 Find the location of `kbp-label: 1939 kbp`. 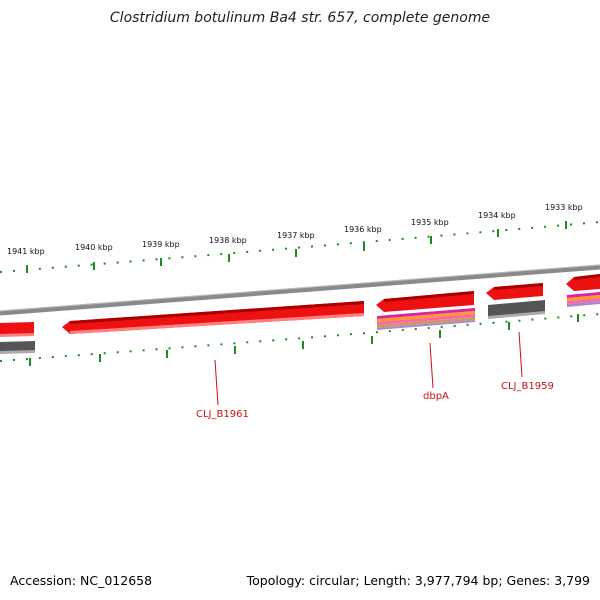

kbp-label: 1939 kbp is located at coordinates (161, 244).